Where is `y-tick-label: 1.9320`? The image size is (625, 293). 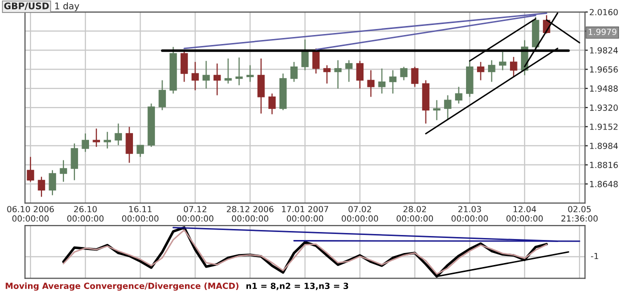 y-tick-label: 1.9320 is located at coordinates (604, 107).